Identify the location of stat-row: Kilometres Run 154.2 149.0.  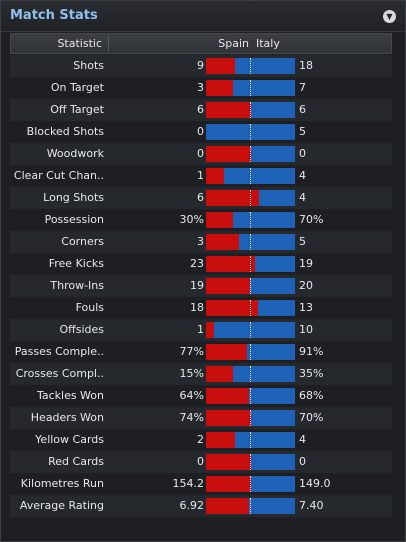
(201, 484).